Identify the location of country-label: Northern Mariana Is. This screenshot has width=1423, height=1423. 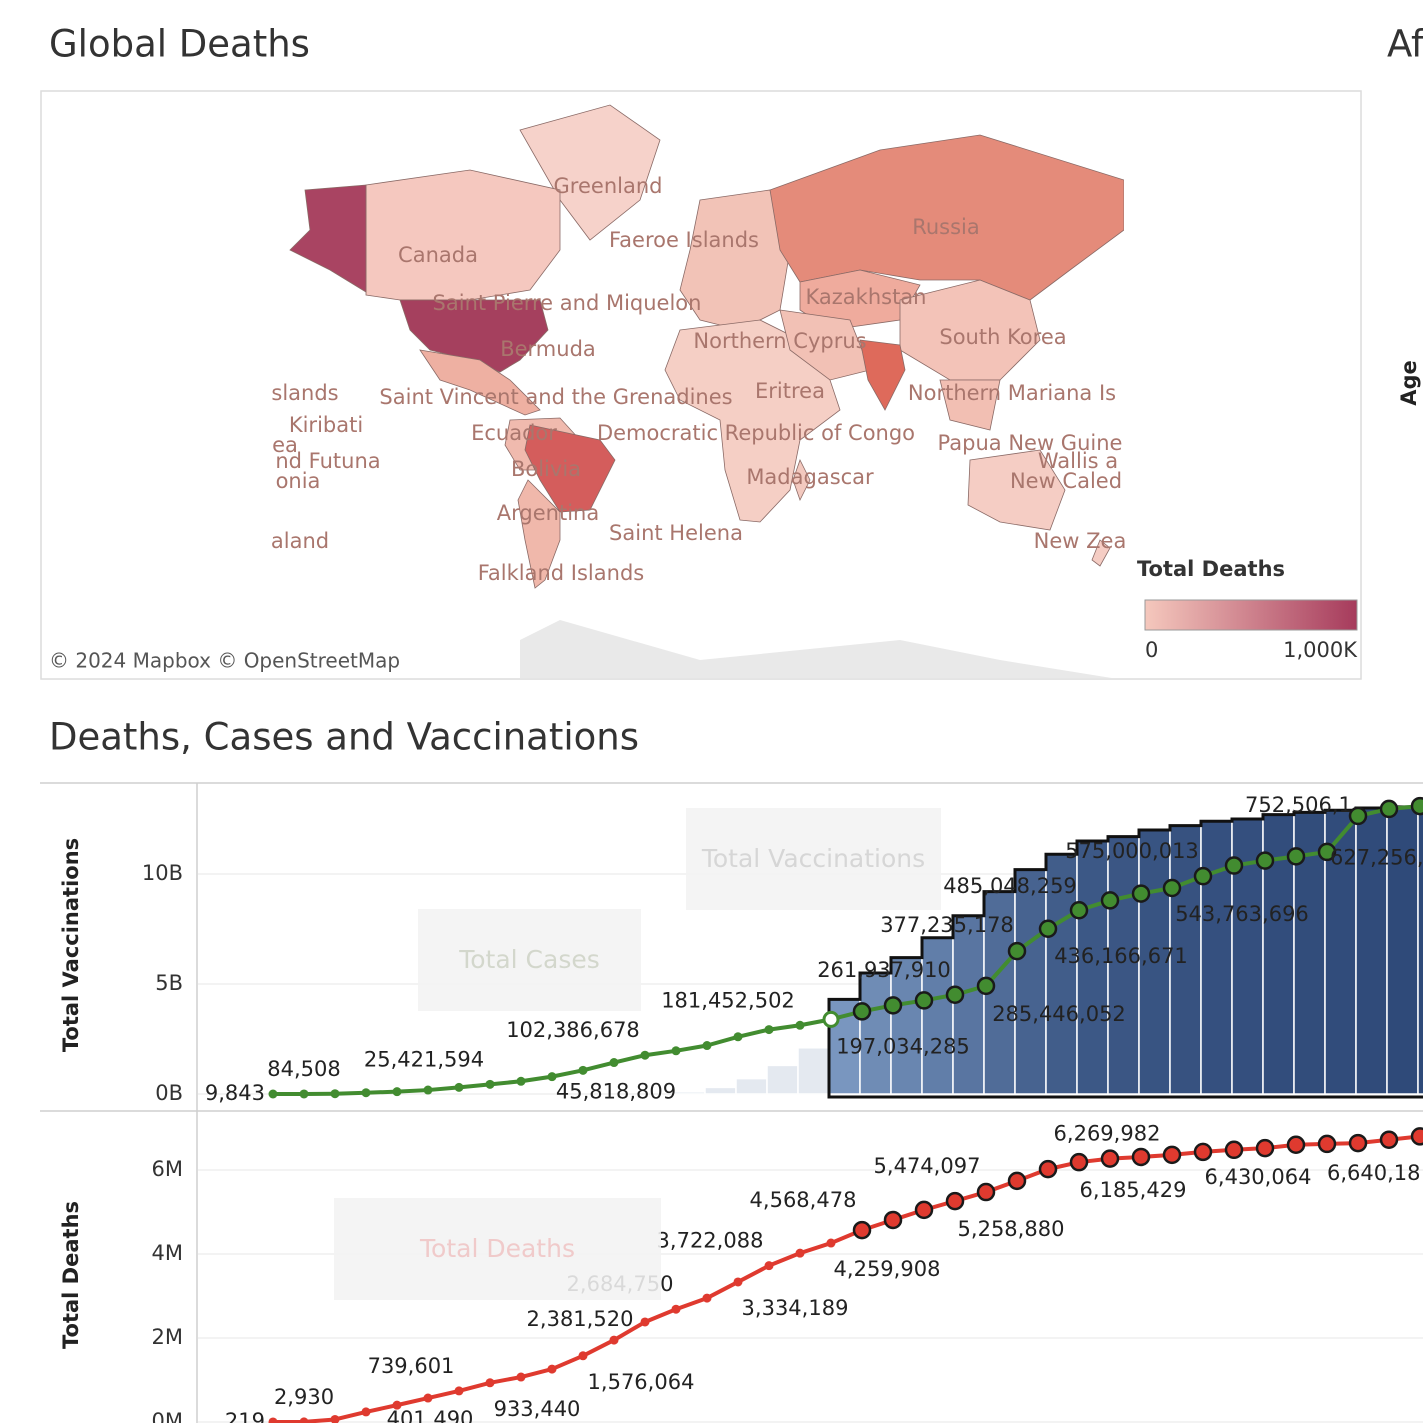
(1012, 393).